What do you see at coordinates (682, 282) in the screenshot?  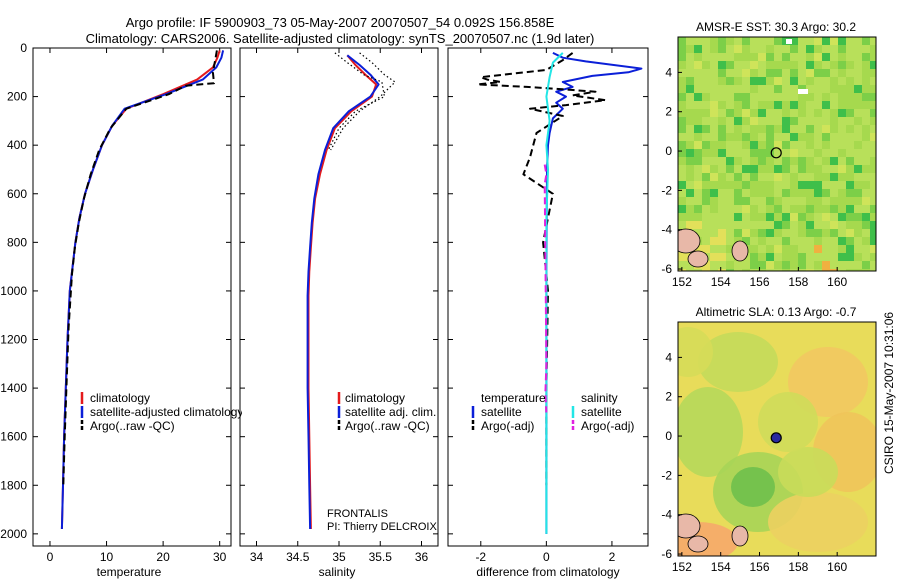 I see `x-tick-label: 152` at bounding box center [682, 282].